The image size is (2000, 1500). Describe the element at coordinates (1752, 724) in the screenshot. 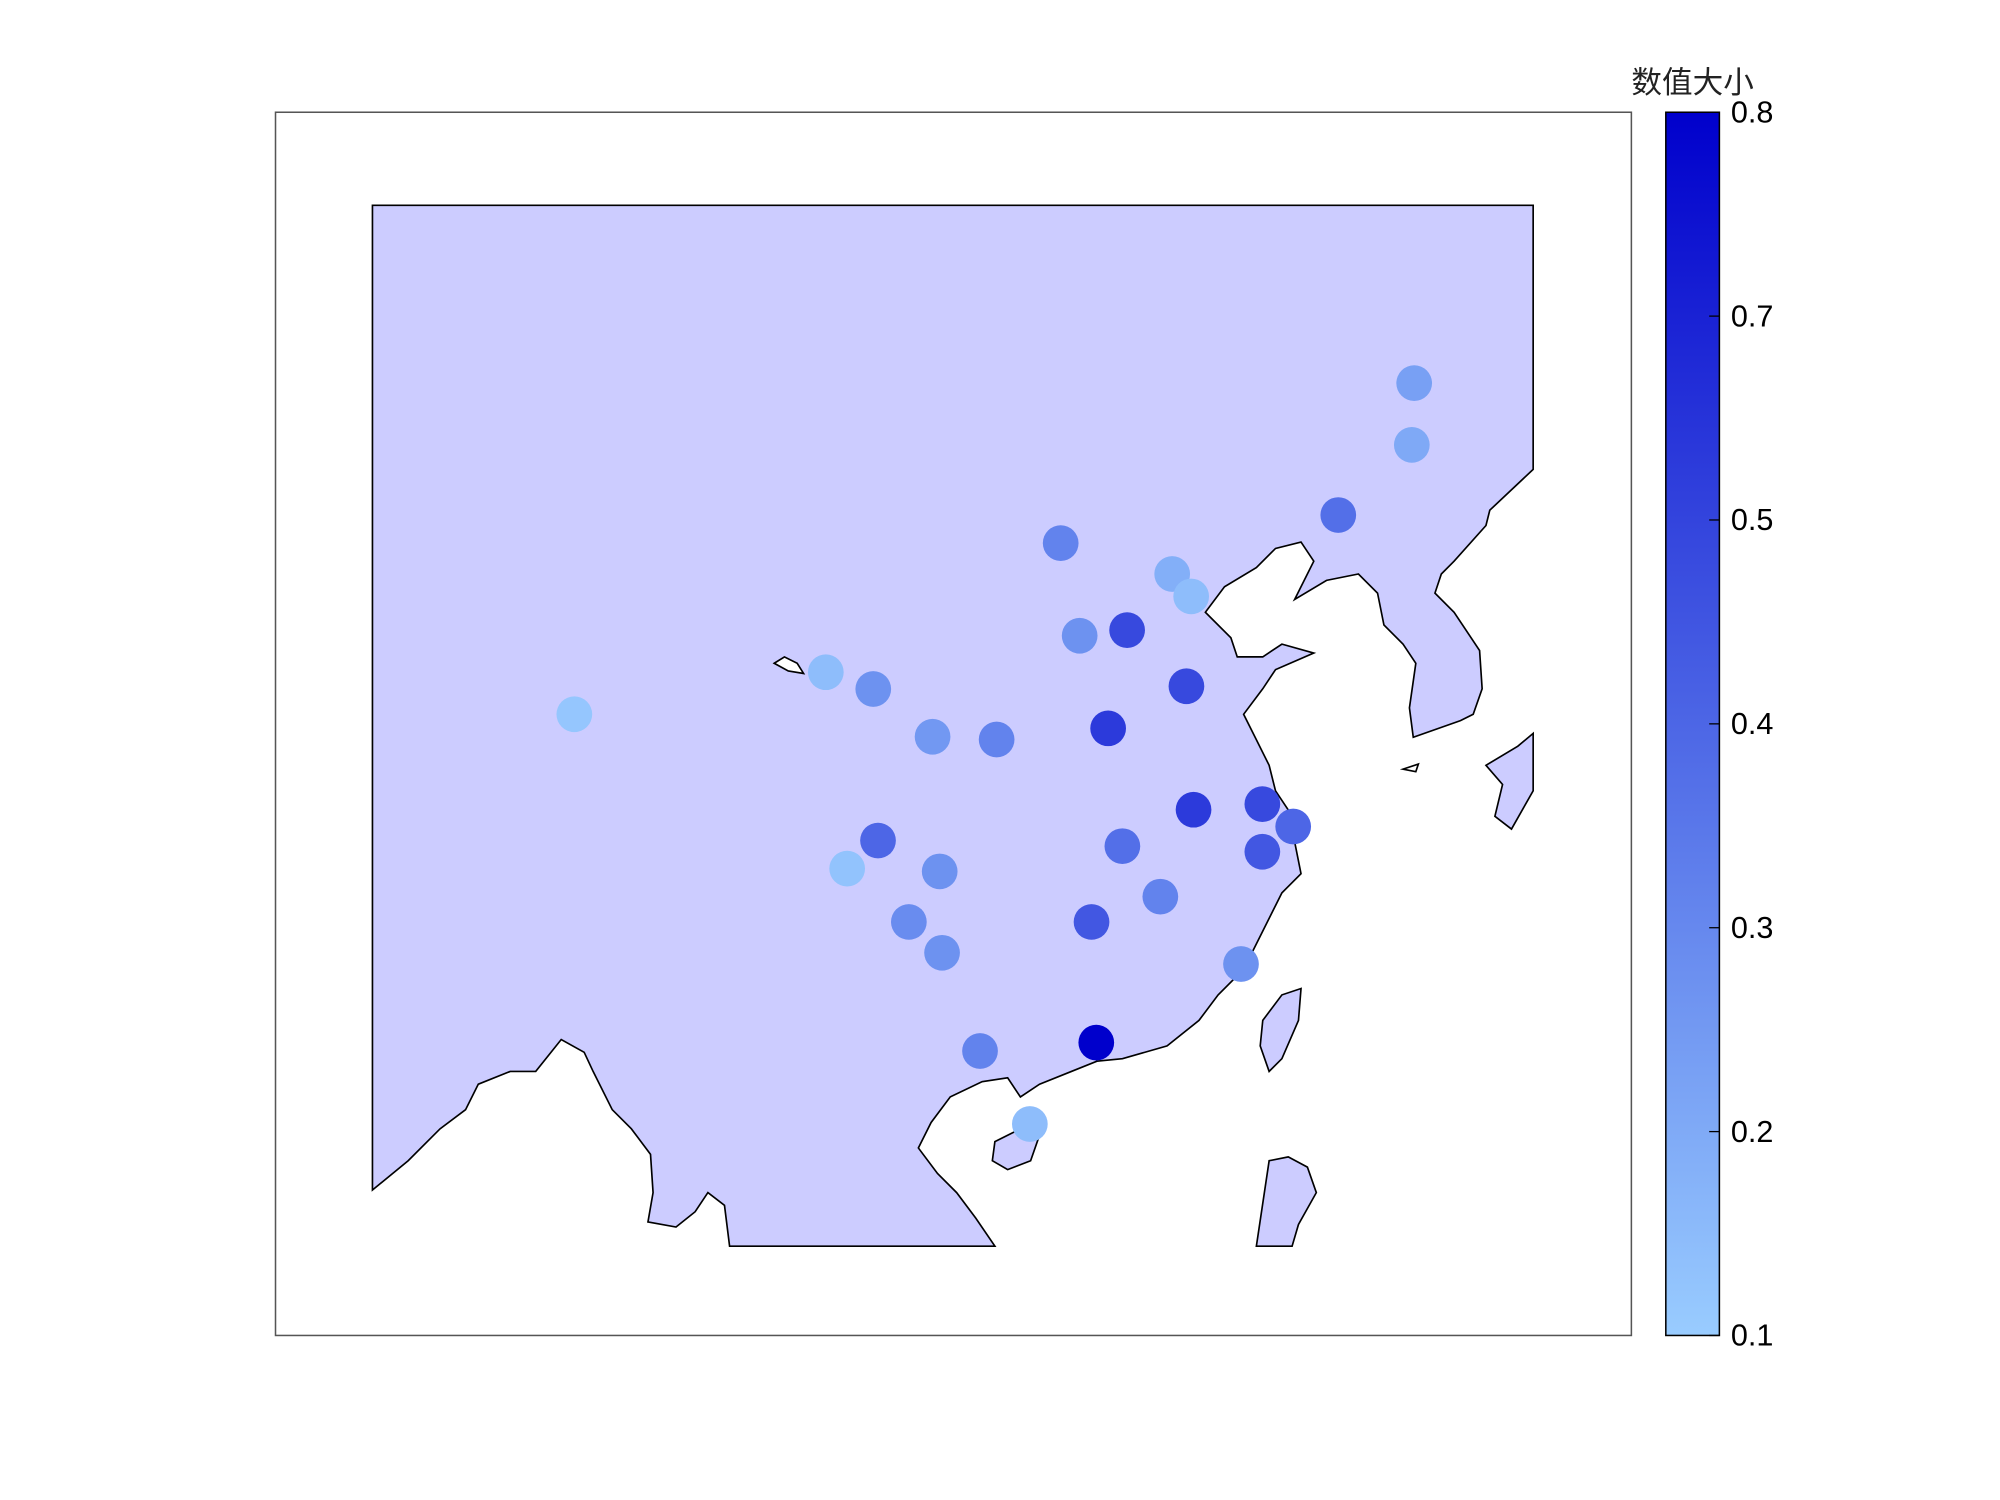

I see `colorbar-tick-label: 0.4` at that location.